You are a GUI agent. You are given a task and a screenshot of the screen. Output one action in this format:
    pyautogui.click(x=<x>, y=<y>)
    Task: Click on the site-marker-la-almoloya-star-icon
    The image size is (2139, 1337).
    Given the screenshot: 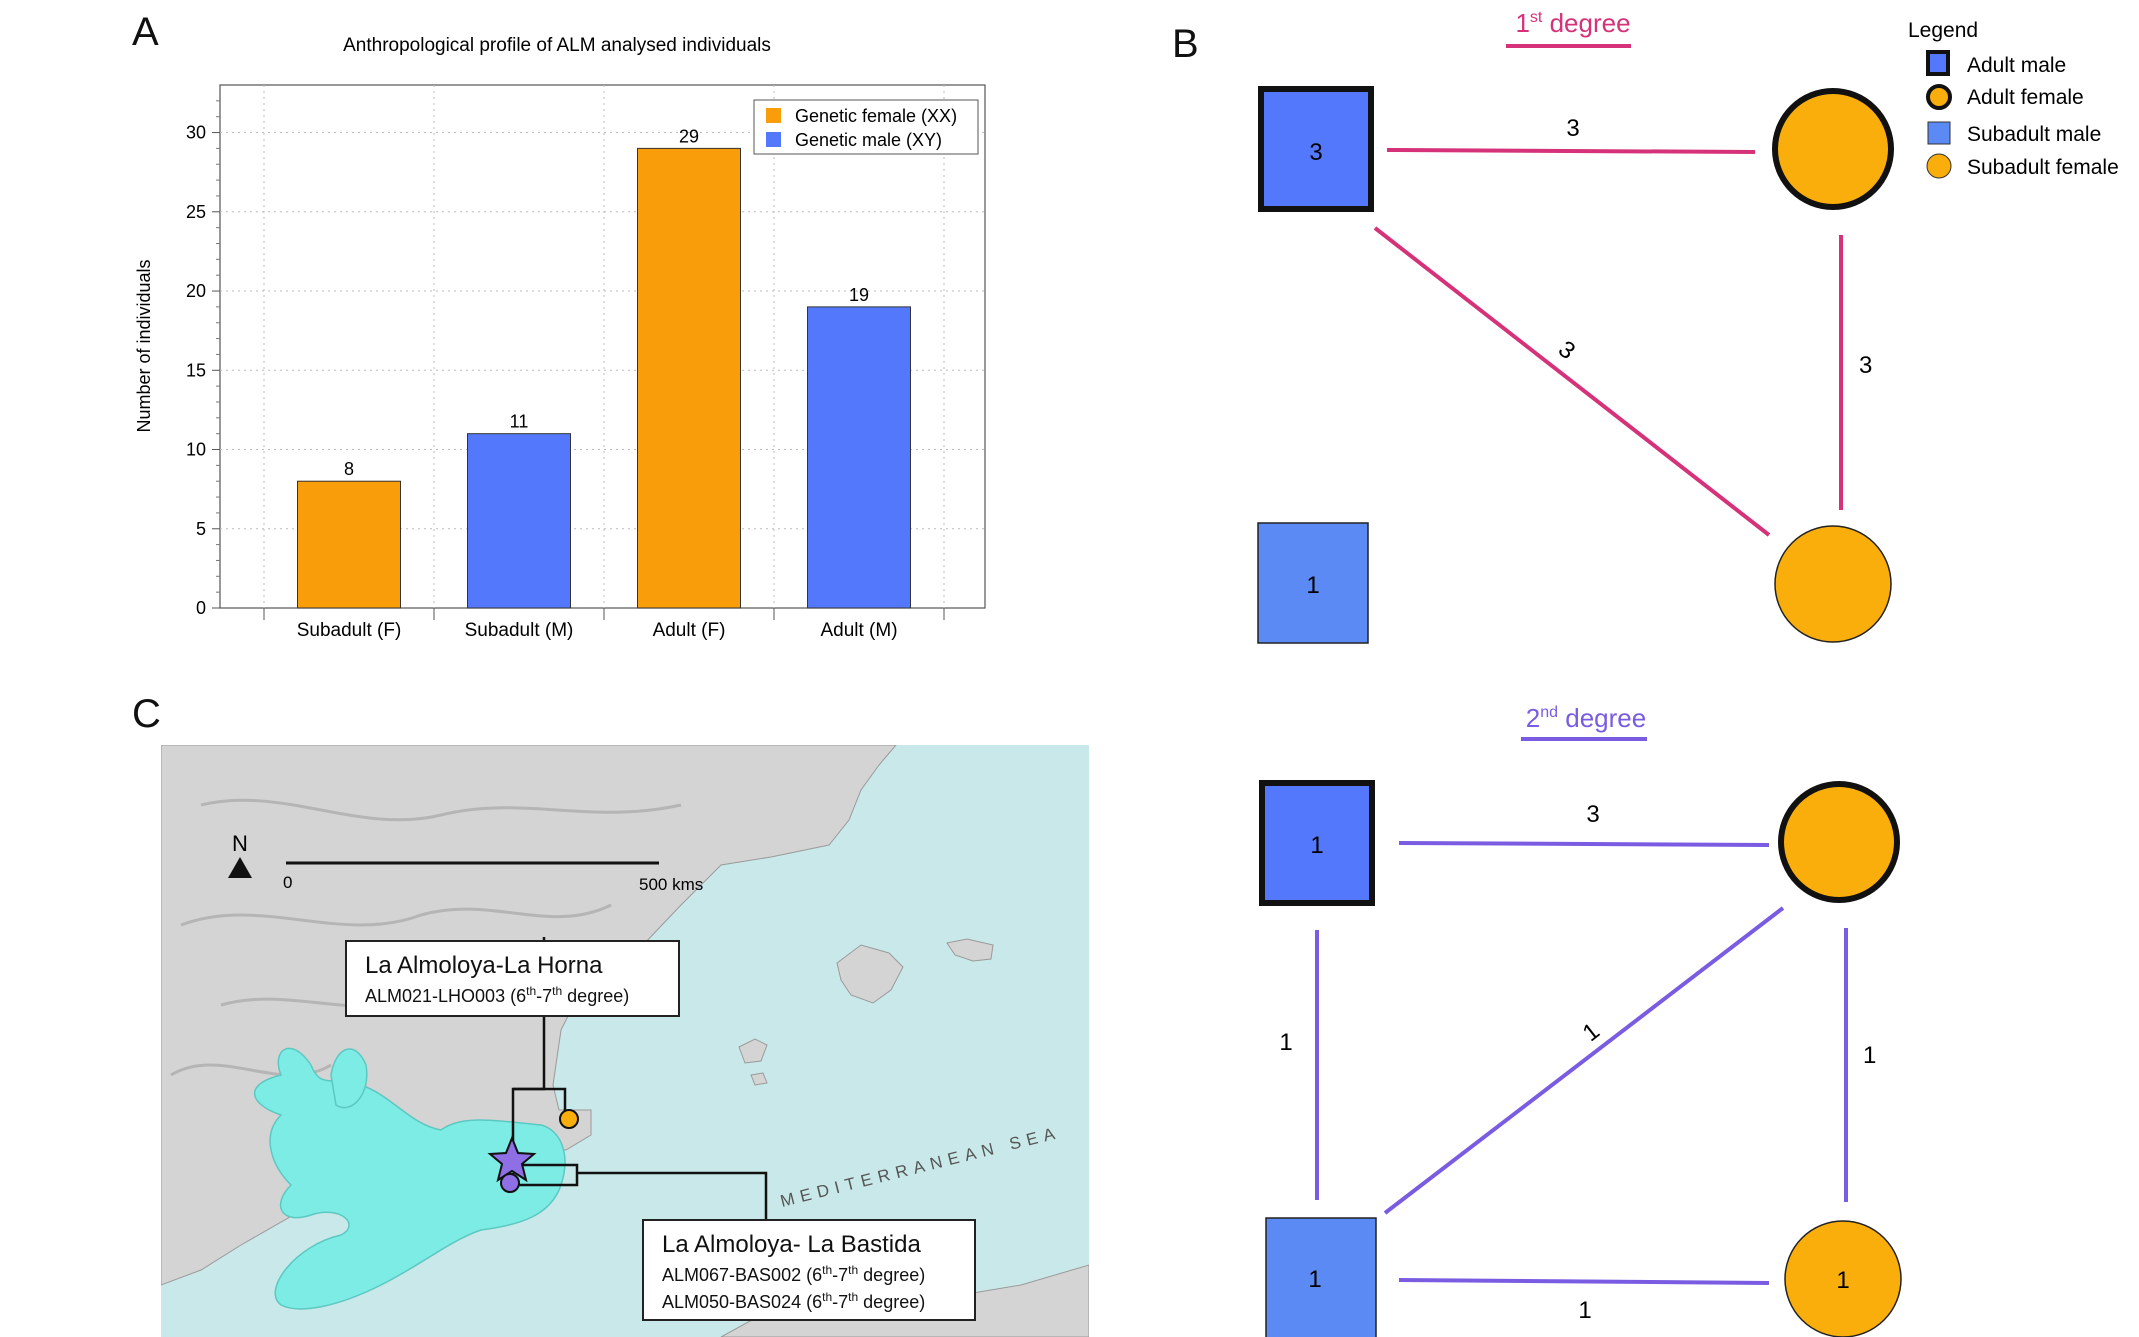 What is the action you would take?
    pyautogui.click(x=512, y=1159)
    